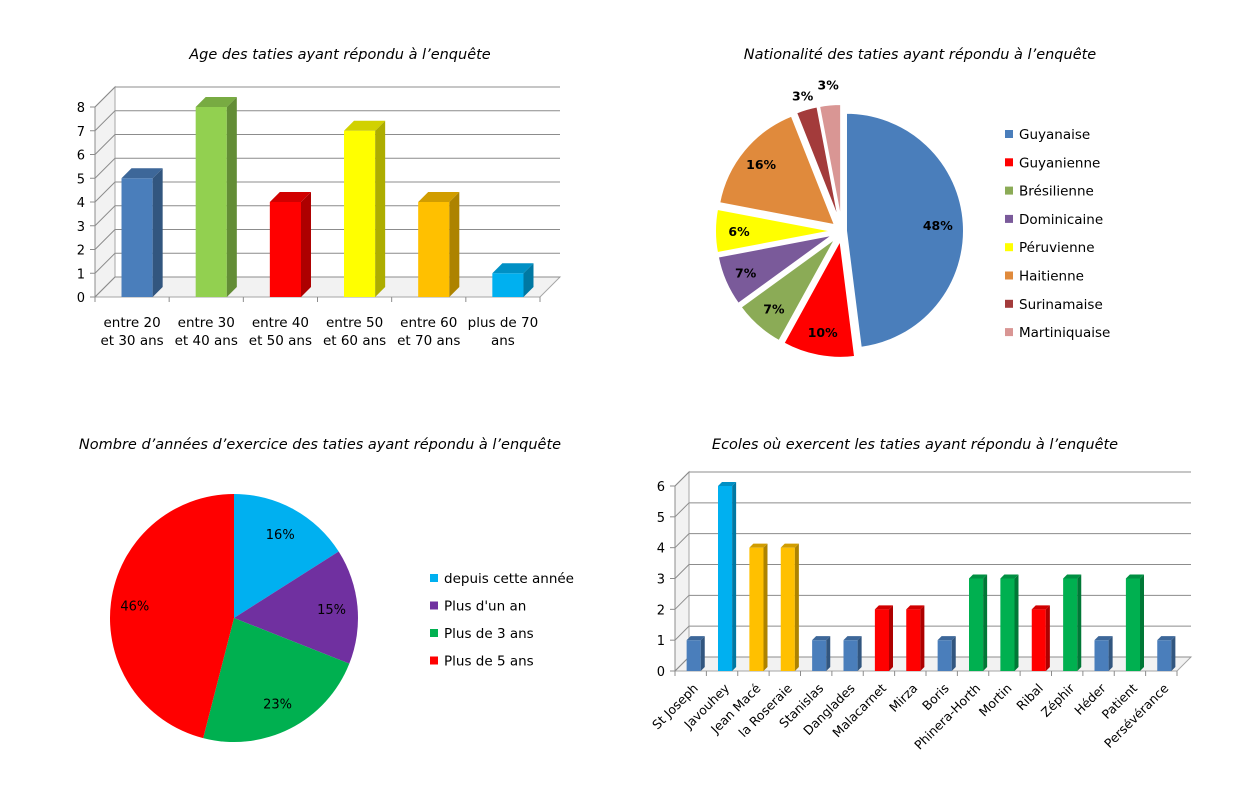 The height and width of the screenshot is (806, 1258). Describe the element at coordinates (739, 231) in the screenshot. I see `slice-label: 6%` at that location.